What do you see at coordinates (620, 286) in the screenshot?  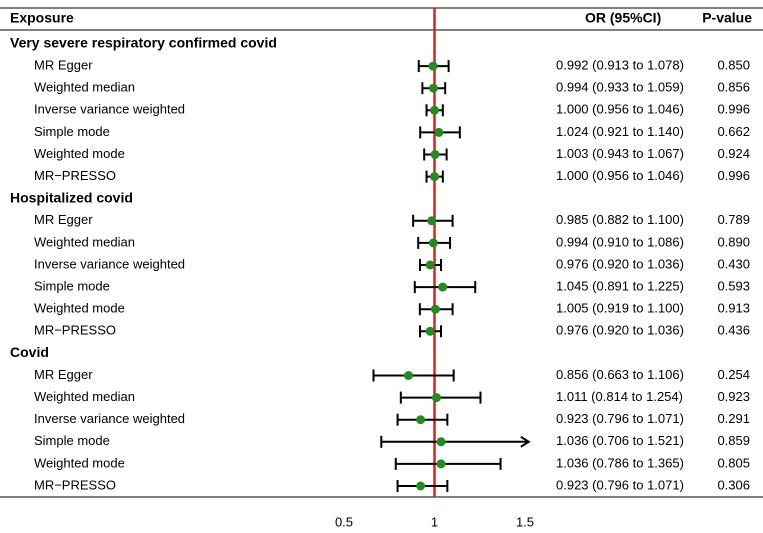 I see `estimate-label: 1.045 (0.891 to 1.225)` at bounding box center [620, 286].